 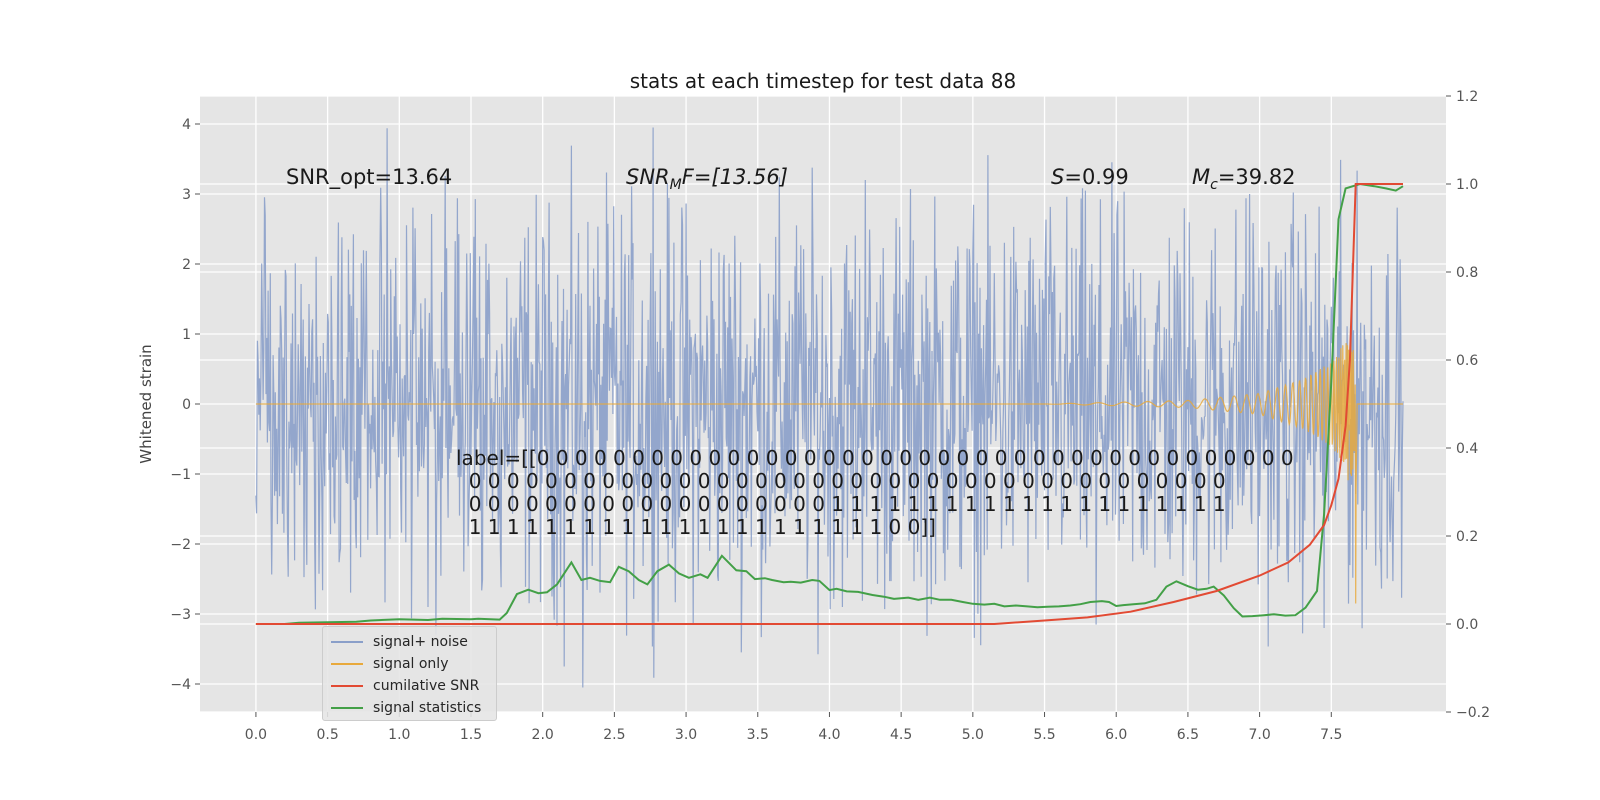 What do you see at coordinates (823, 81) in the screenshot?
I see `chart-title: stats at each timestep for test data 88` at bounding box center [823, 81].